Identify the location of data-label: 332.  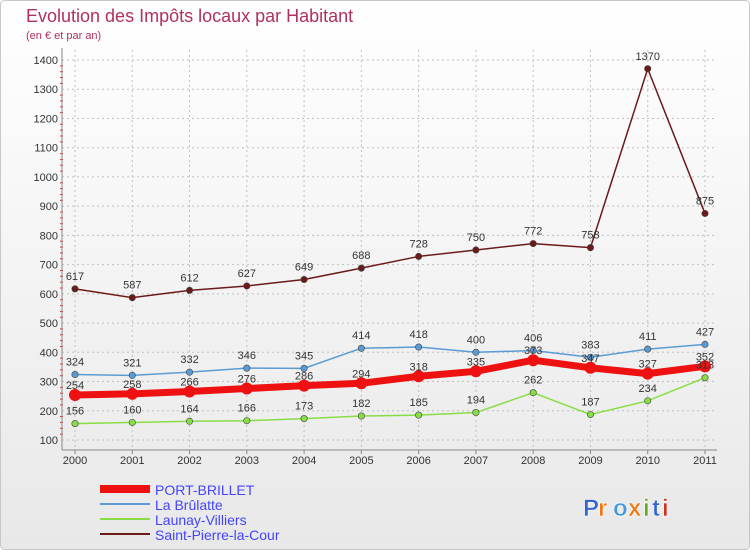
(189, 360).